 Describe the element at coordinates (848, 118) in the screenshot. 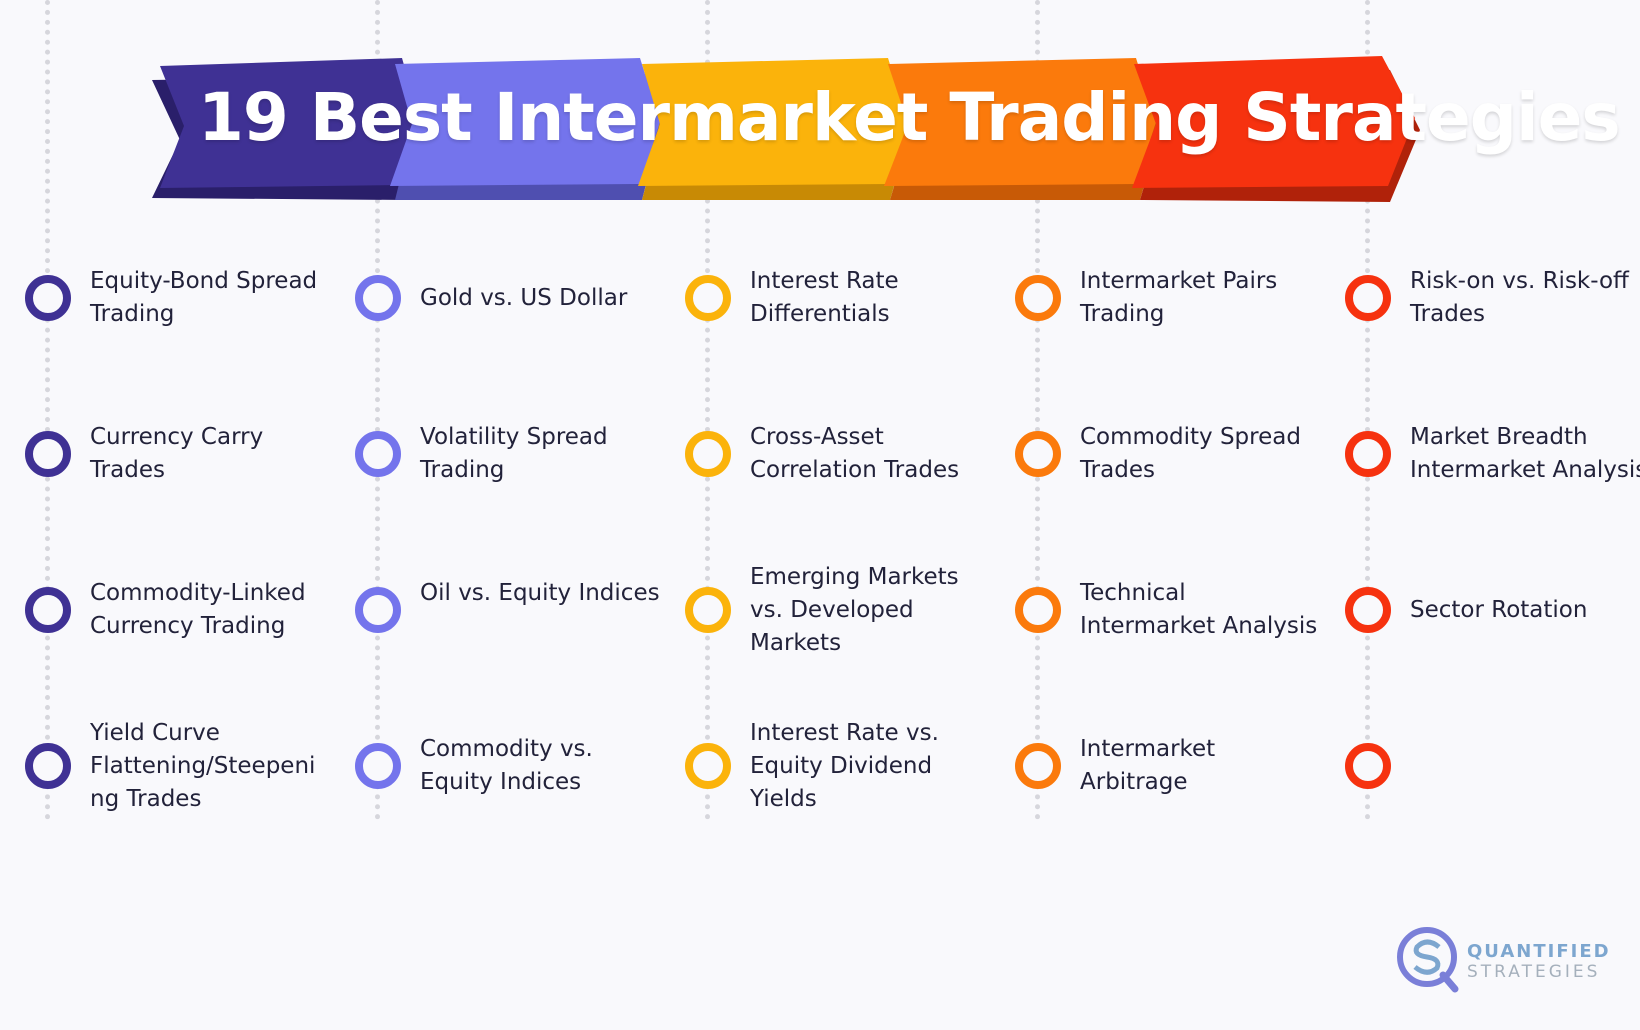

I see `page-title: 19 Best Intermarket Trading Strategies` at that location.